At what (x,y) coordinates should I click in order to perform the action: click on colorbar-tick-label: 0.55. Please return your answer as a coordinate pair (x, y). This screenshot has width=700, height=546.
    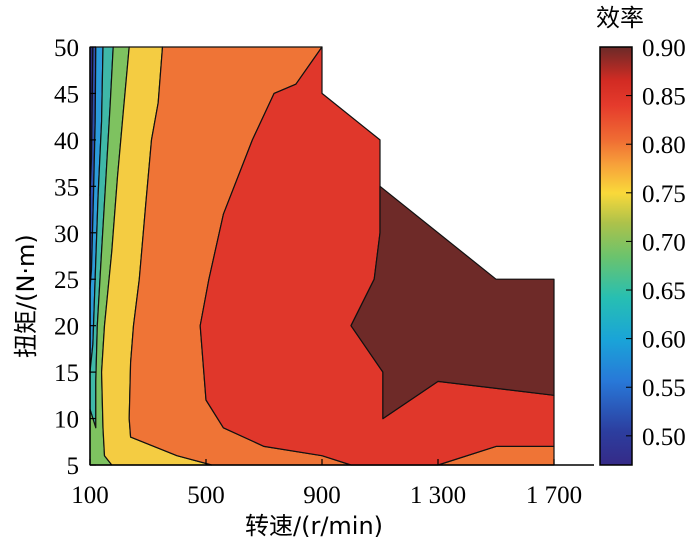
    Looking at the image, I should click on (664, 388).